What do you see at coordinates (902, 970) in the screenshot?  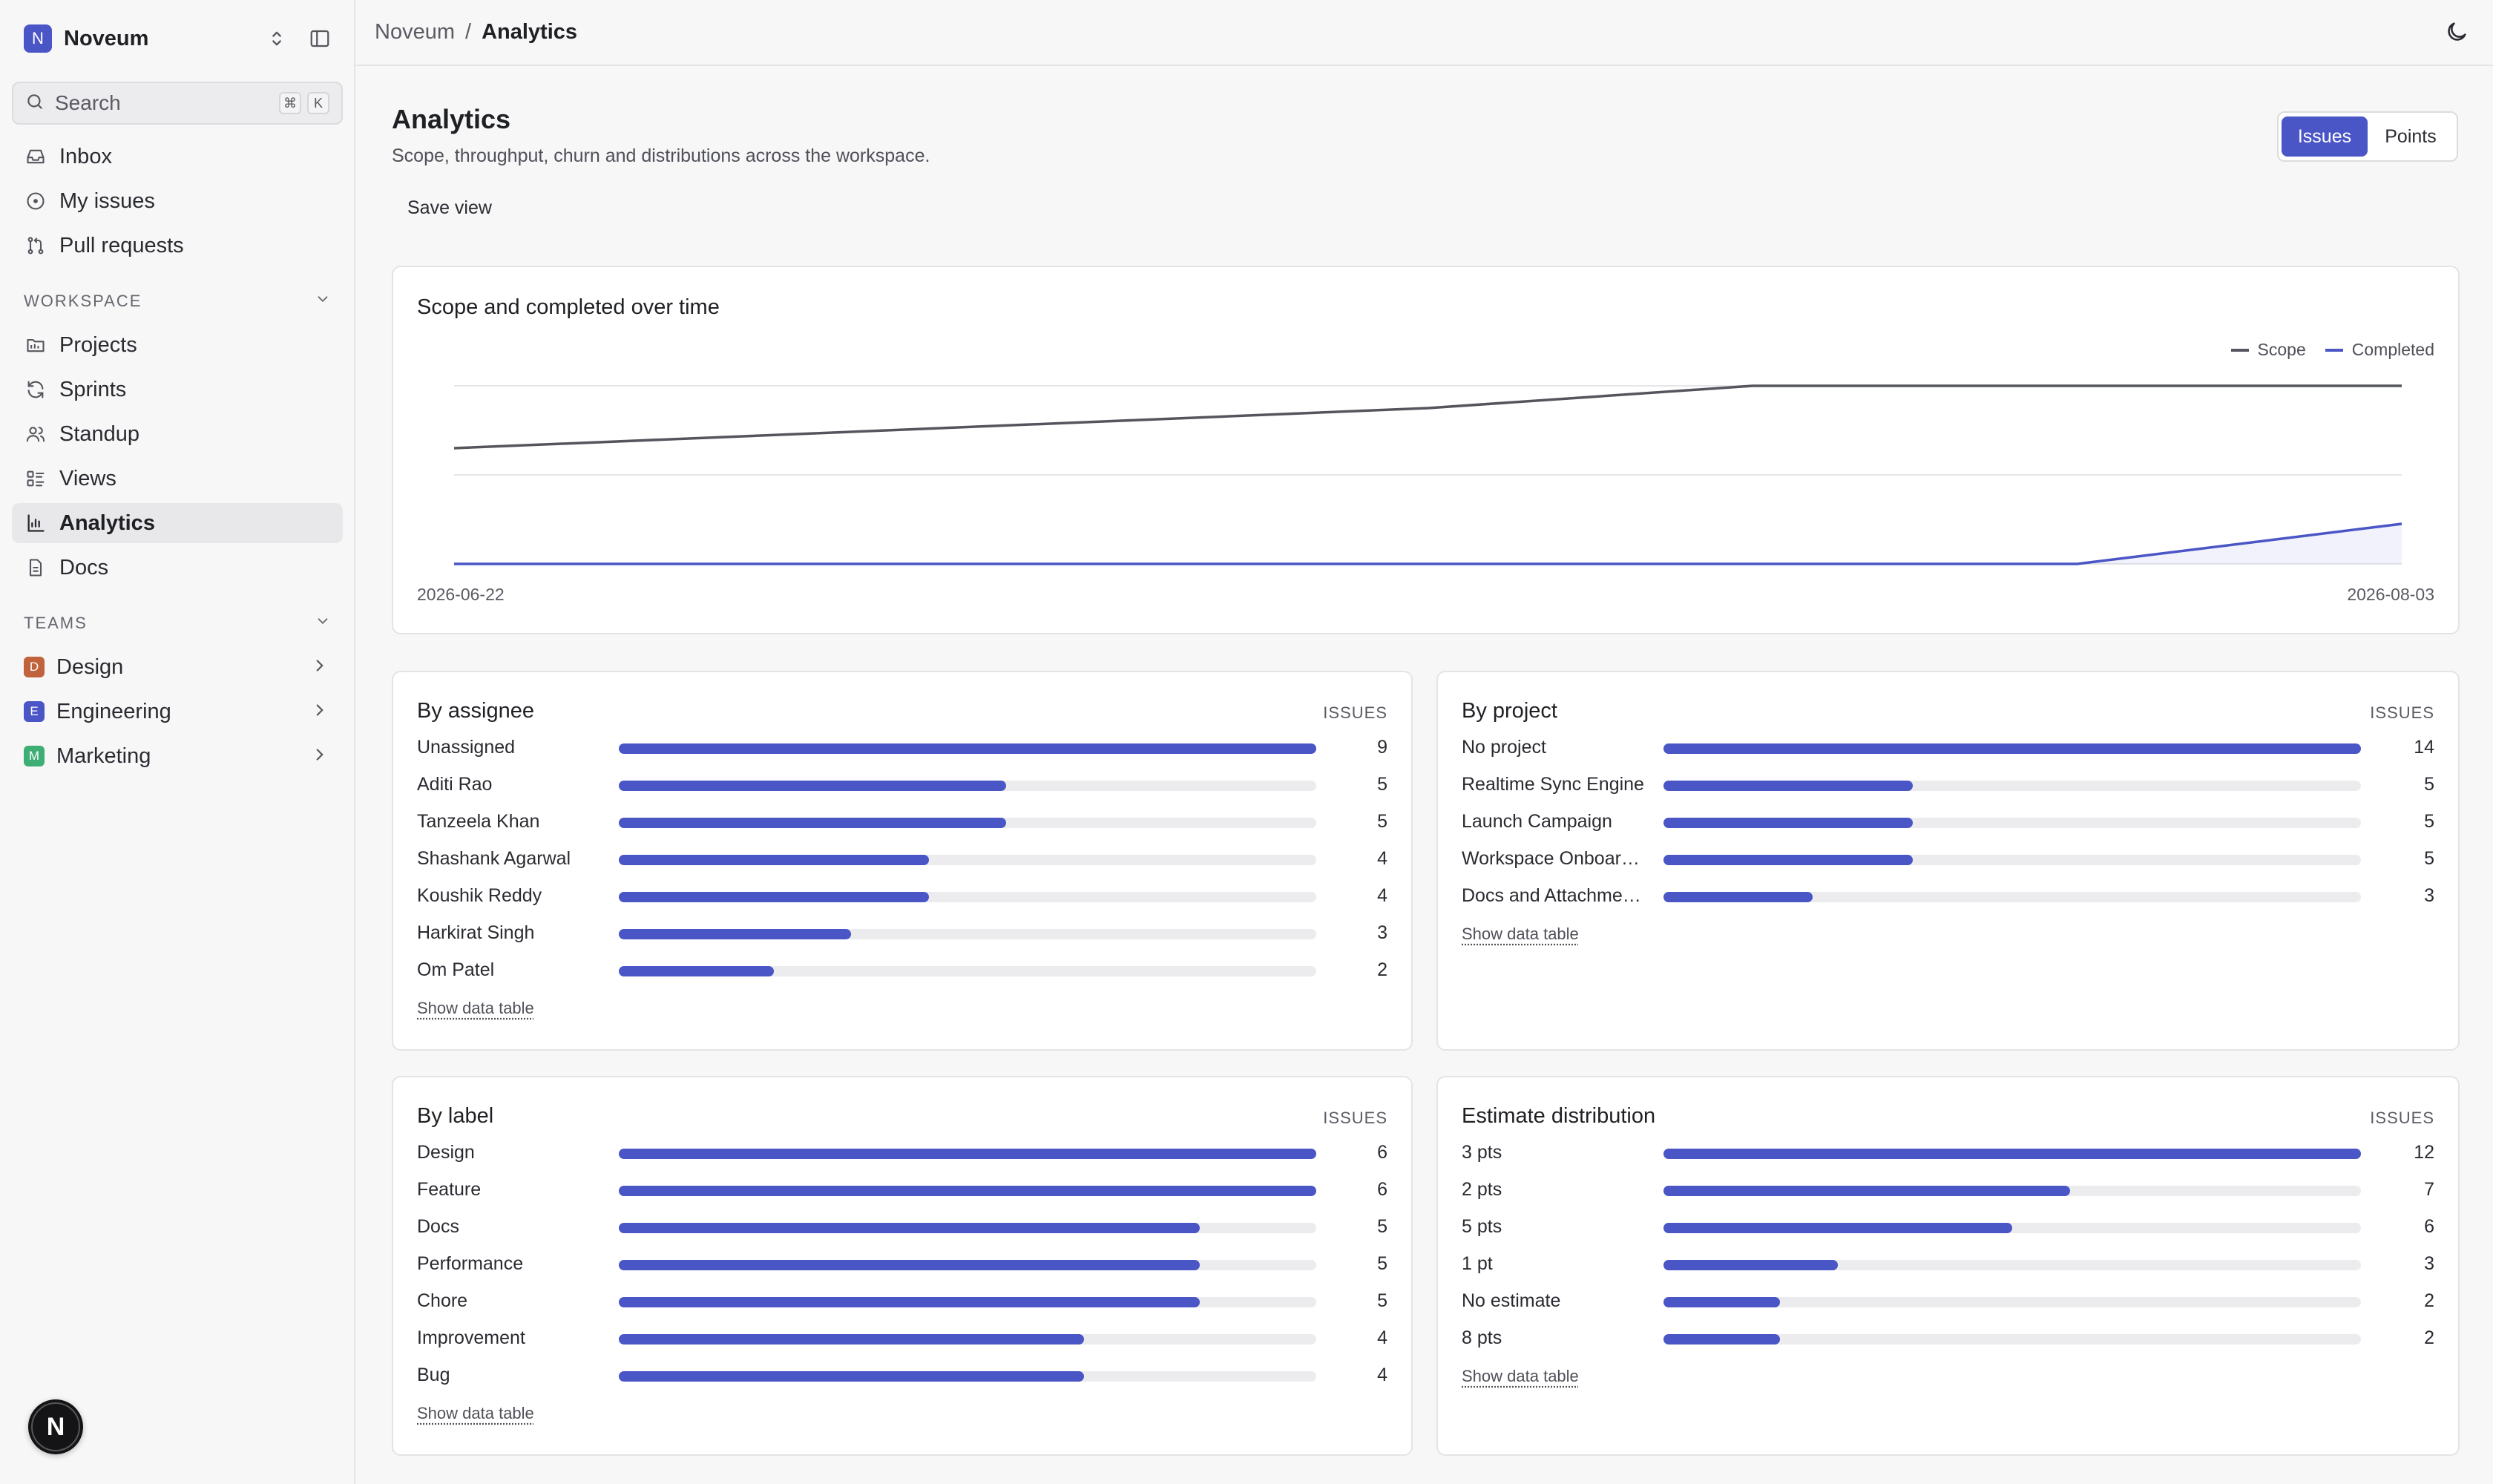 I see `bar-row-om-patel: Om Patel 2` at bounding box center [902, 970].